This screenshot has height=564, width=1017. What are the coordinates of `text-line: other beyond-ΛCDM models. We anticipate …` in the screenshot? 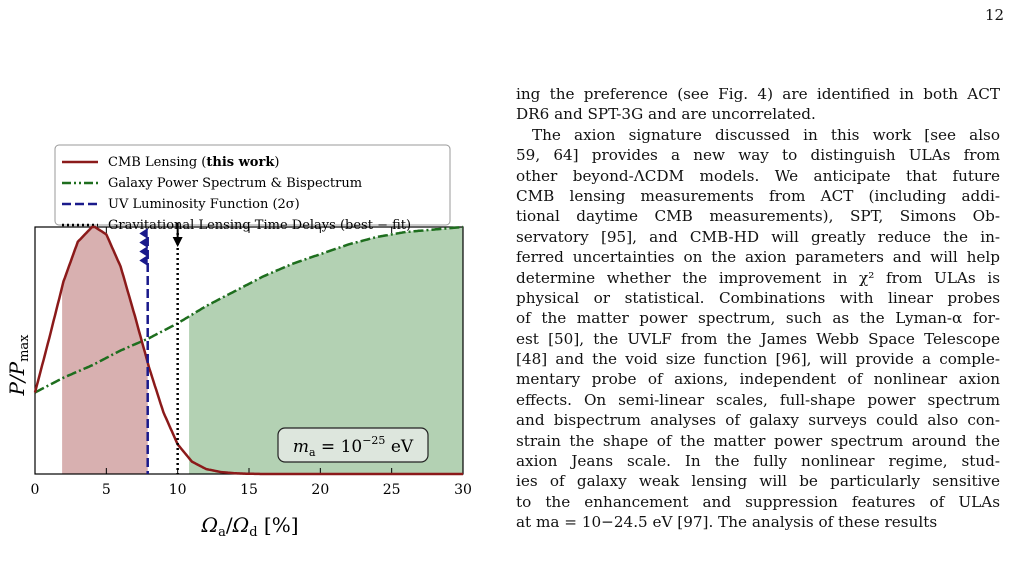 It's located at (758, 175).